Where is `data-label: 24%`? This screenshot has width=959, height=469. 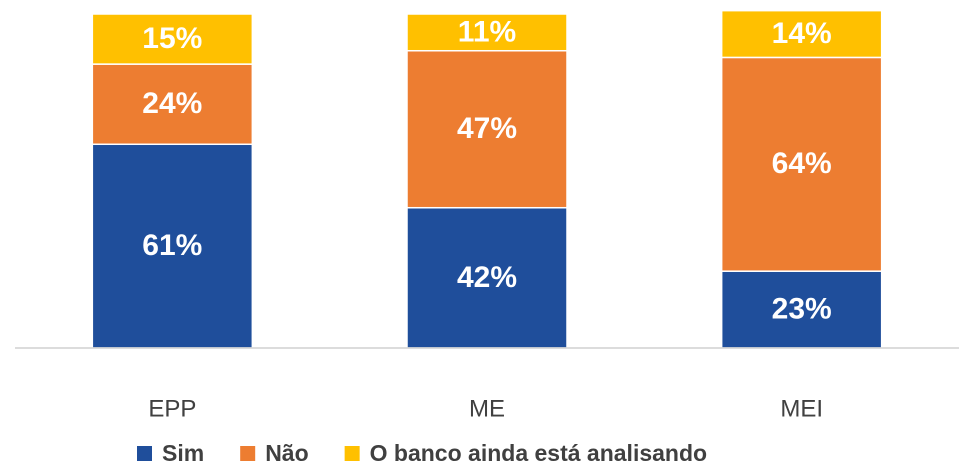
data-label: 24% is located at coordinates (172, 103).